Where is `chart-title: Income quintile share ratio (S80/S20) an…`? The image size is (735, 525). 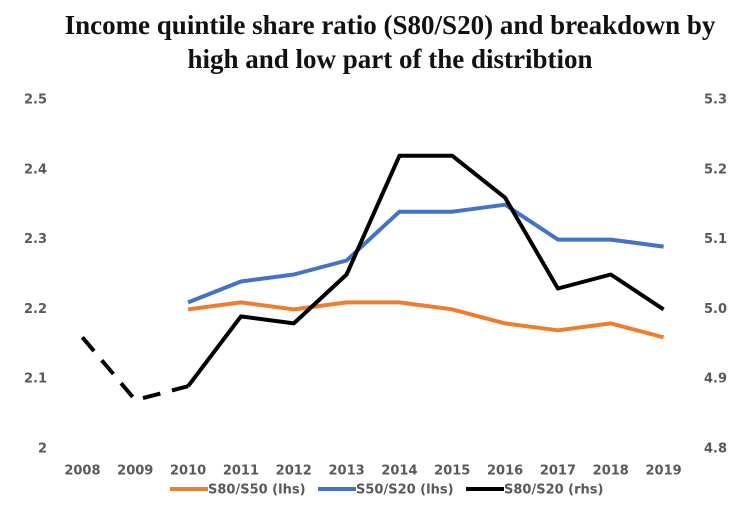
chart-title: Income quintile share ratio (S80/S20) an… is located at coordinates (390, 42).